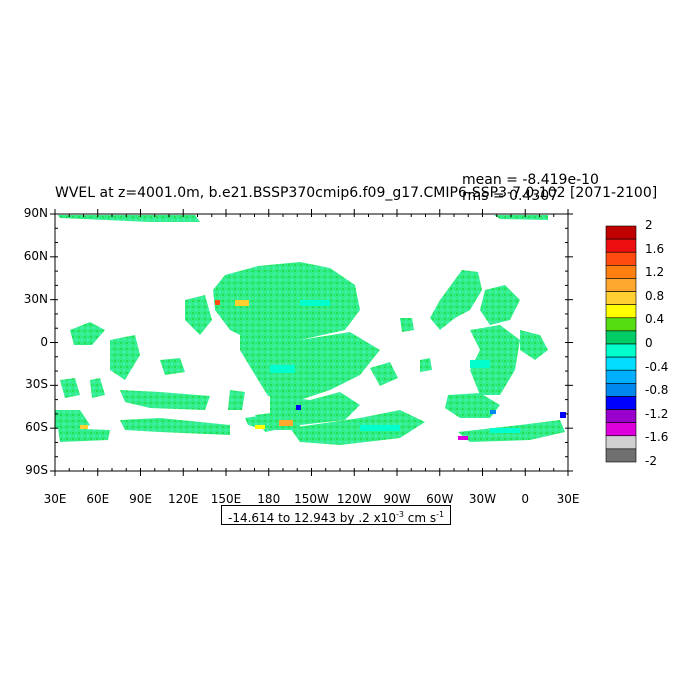 This screenshot has width=700, height=700. Describe the element at coordinates (657, 413) in the screenshot. I see `colorbar-label: -1.2` at that location.